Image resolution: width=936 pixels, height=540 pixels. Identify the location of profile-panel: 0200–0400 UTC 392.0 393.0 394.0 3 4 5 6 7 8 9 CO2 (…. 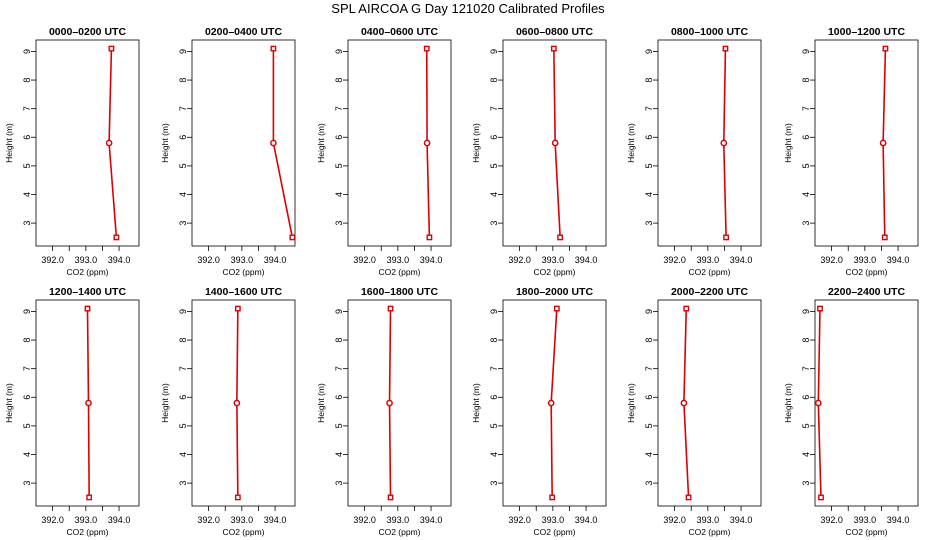
(228, 151).